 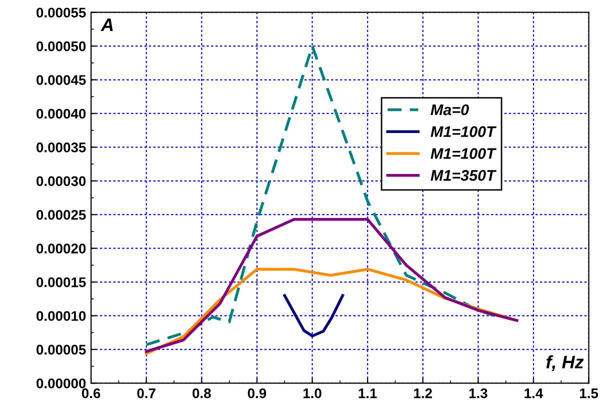 What do you see at coordinates (91, 393) in the screenshot?
I see `x-tick-label: 0.6` at bounding box center [91, 393].